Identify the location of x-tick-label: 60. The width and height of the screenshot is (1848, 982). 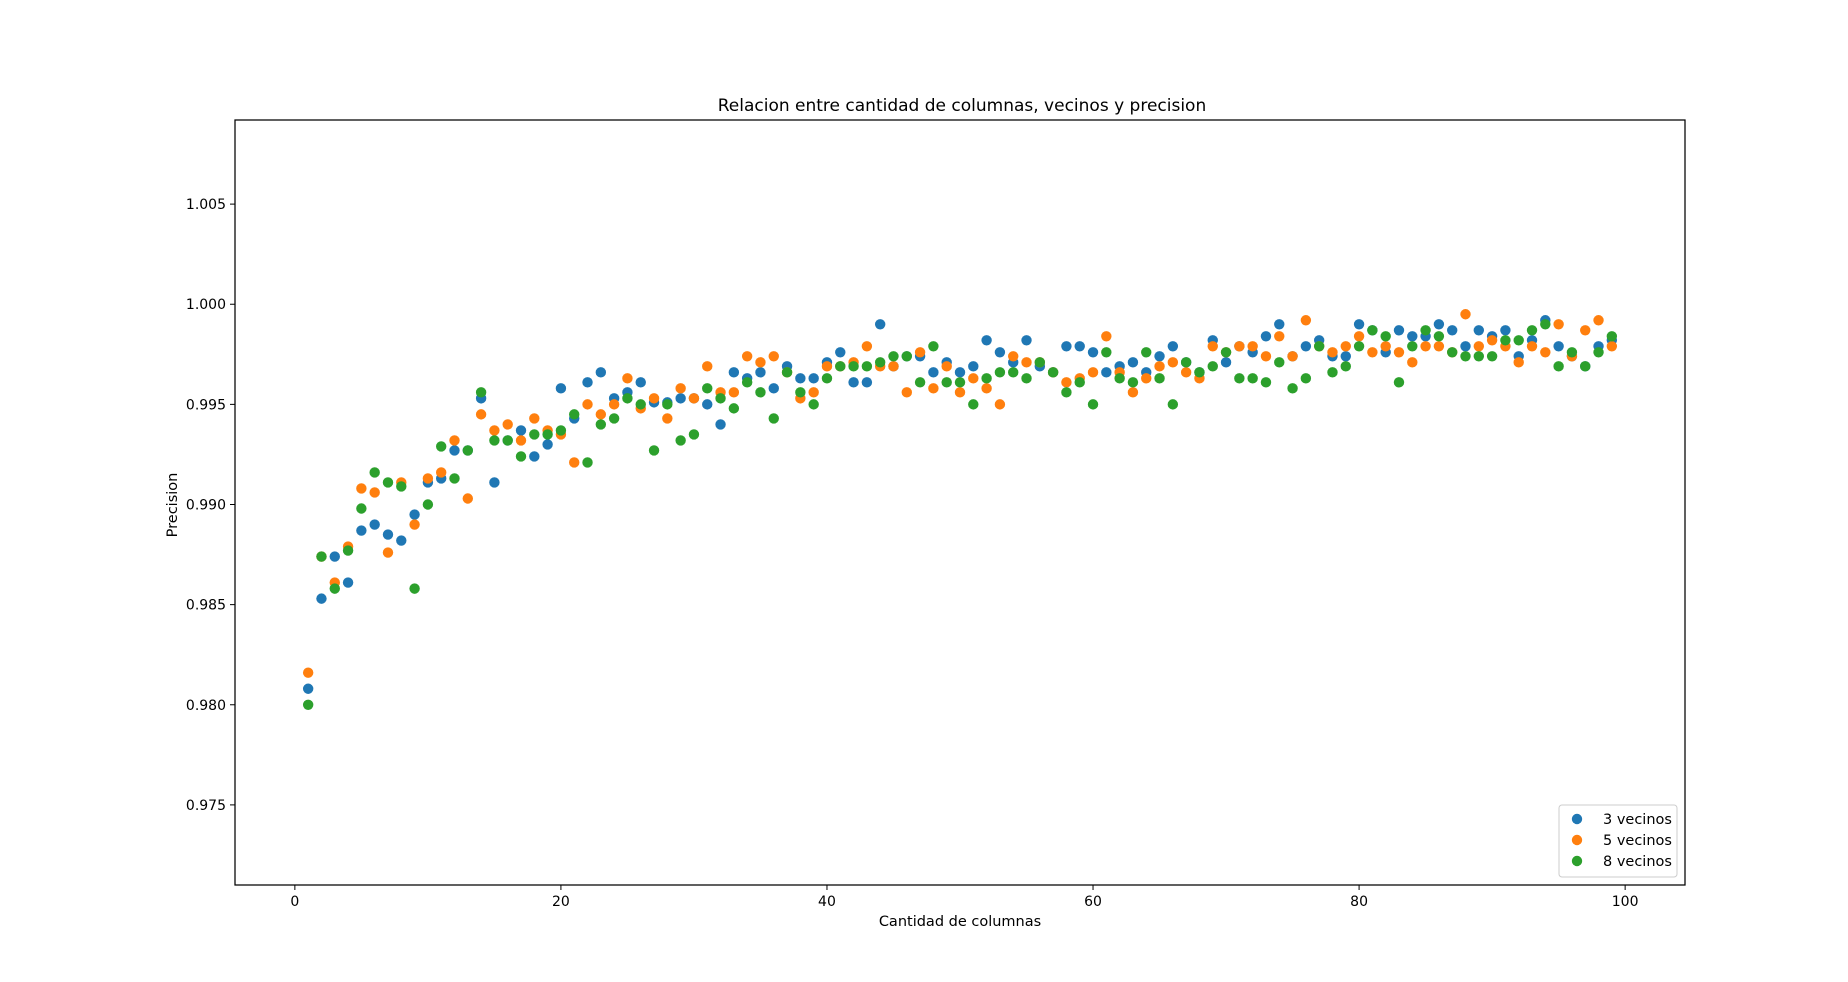
(1093, 902).